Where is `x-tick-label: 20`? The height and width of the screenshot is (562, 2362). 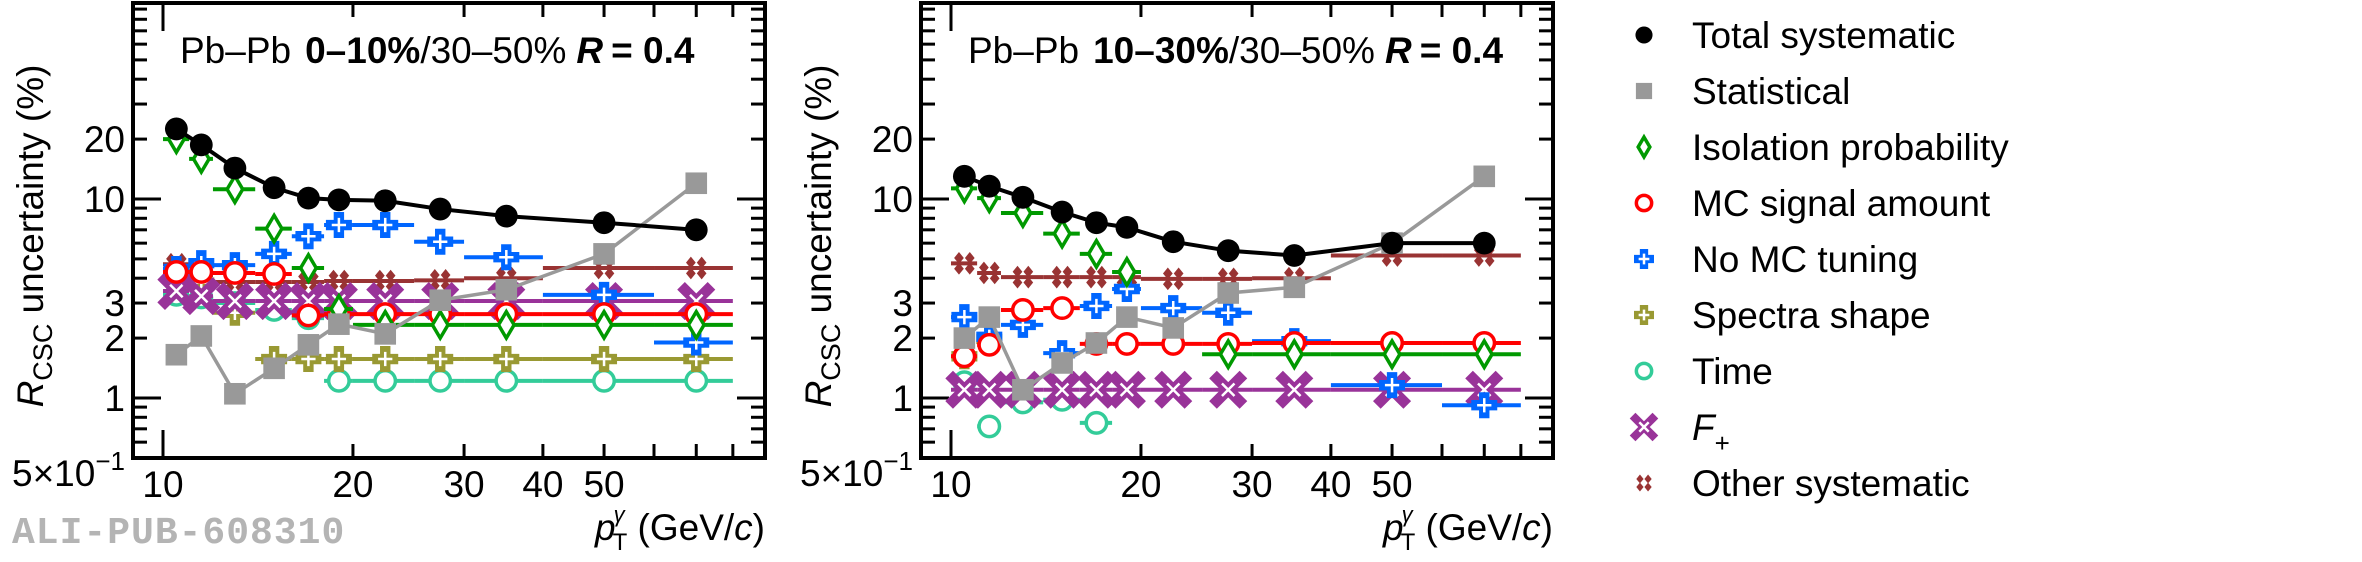 x-tick-label: 20 is located at coordinates (352, 484).